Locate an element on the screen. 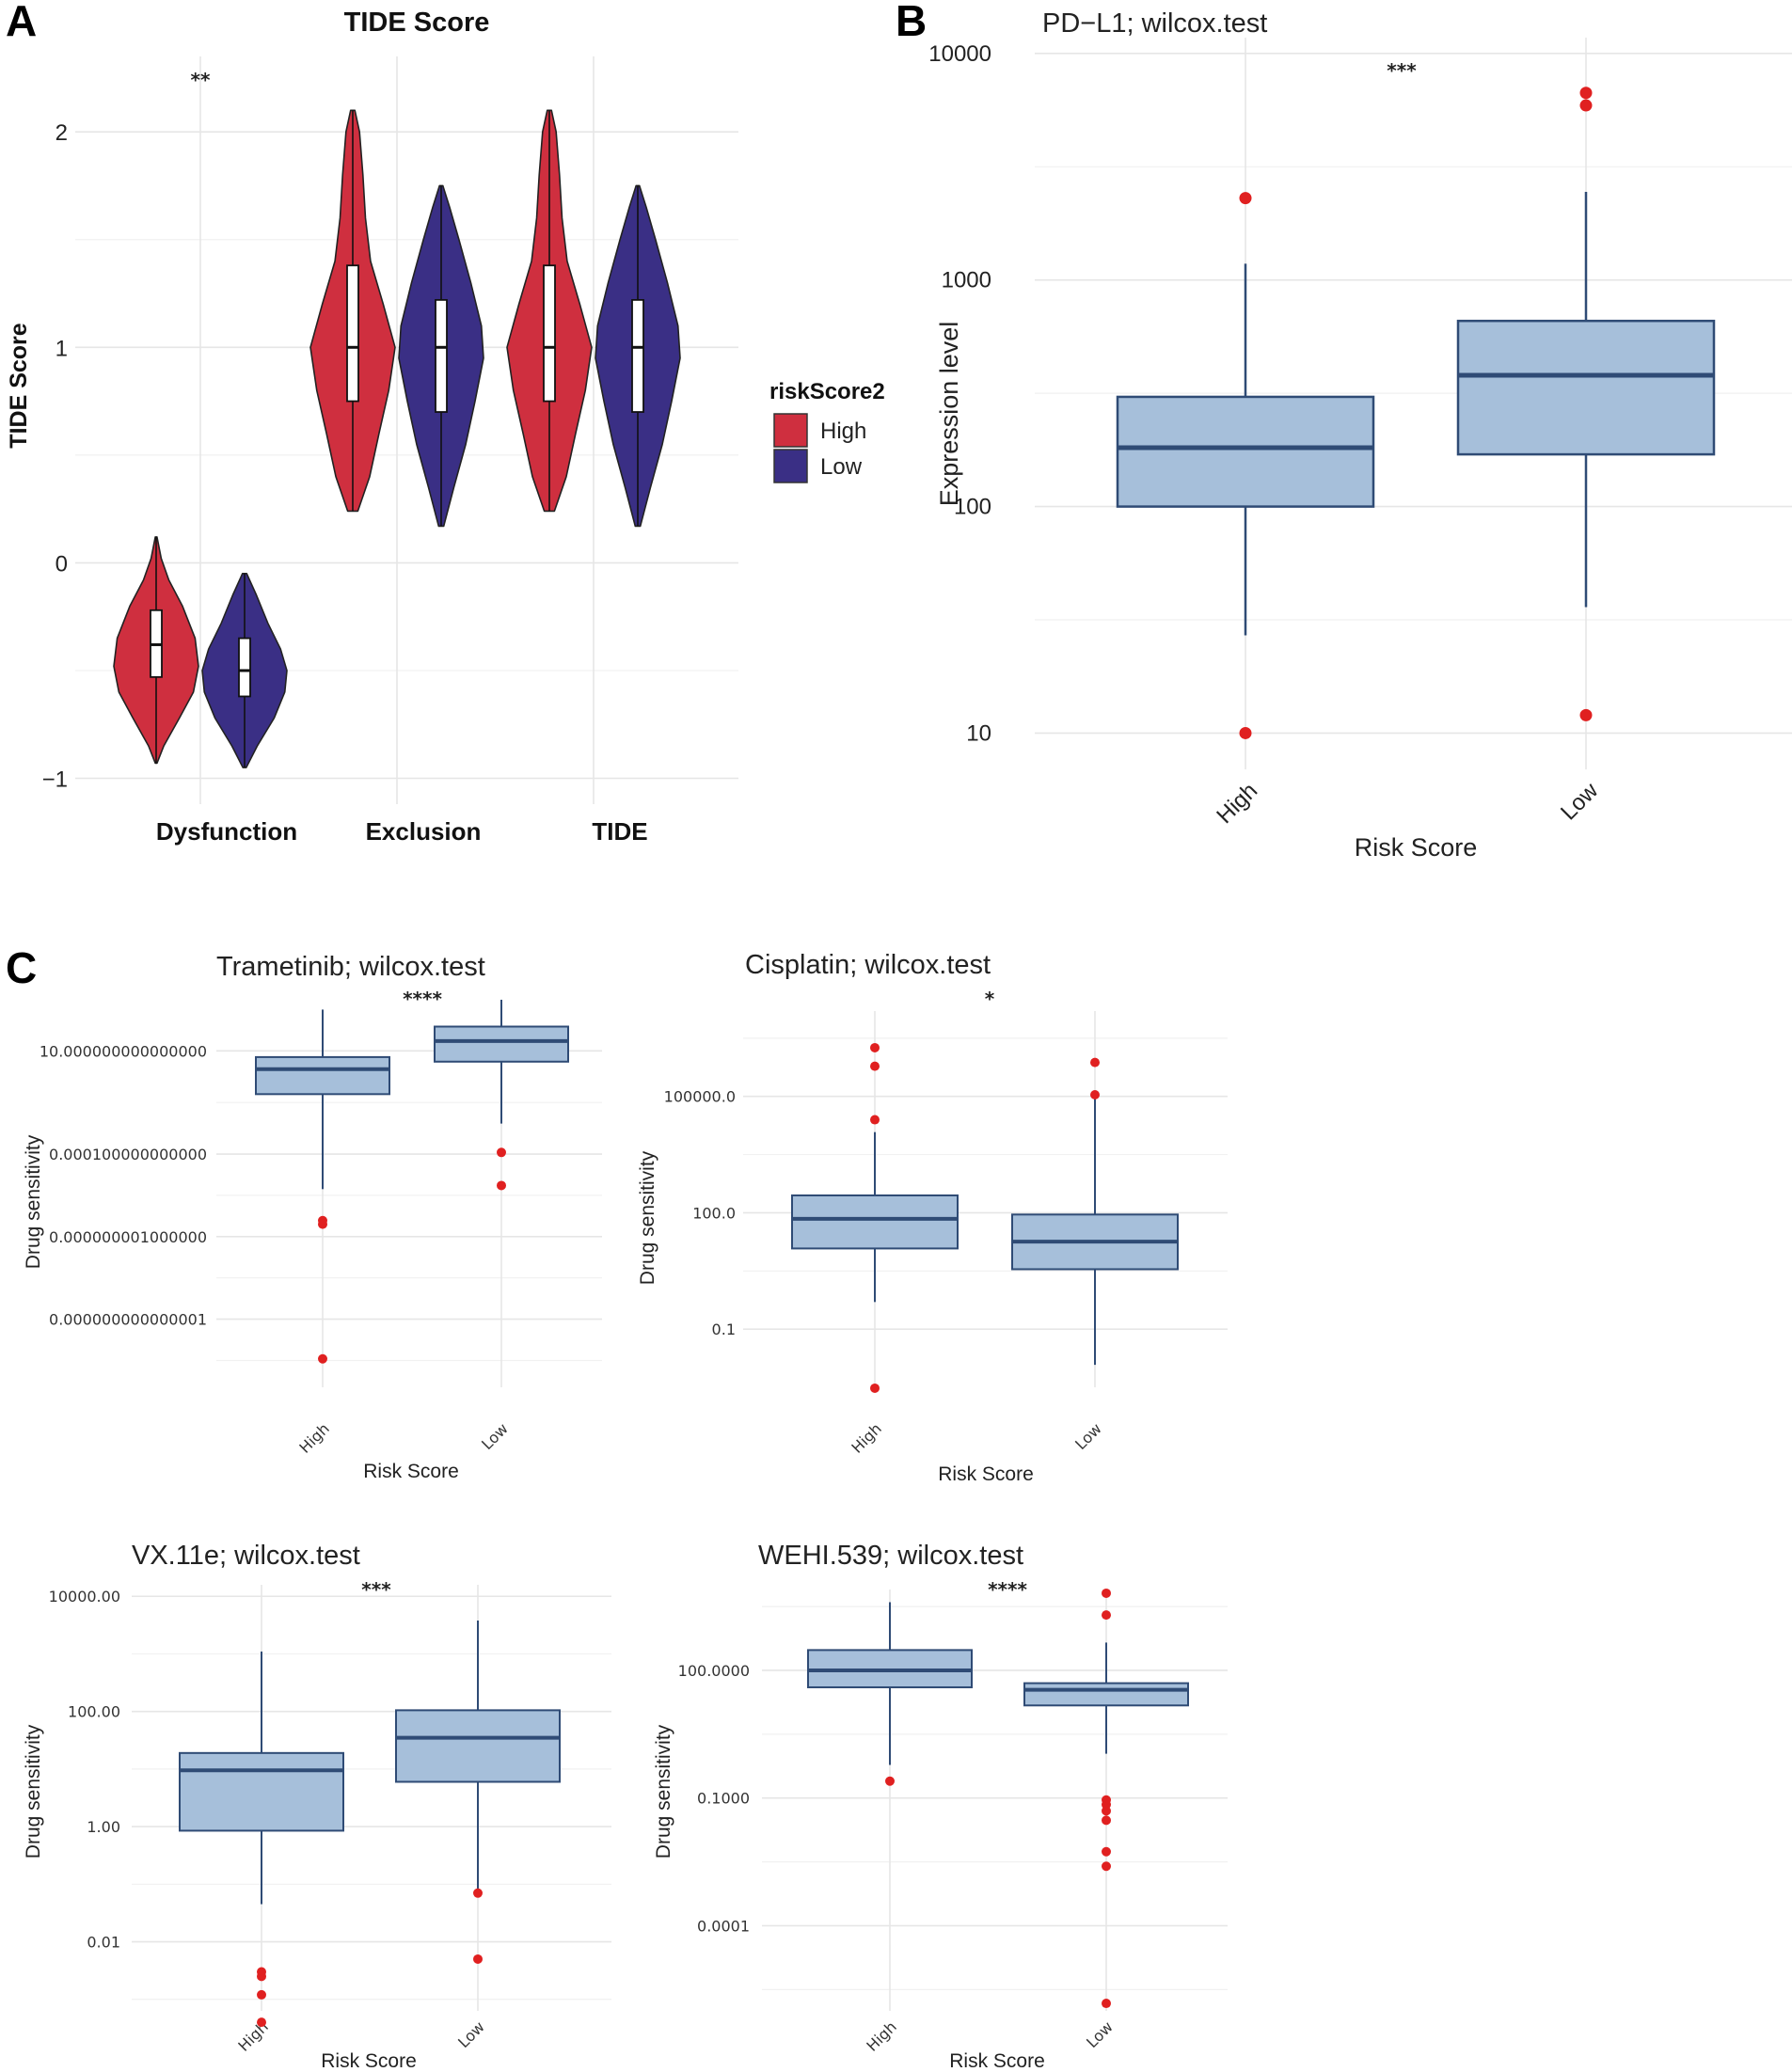  y-axis-label: Expression level is located at coordinates (949, 414).